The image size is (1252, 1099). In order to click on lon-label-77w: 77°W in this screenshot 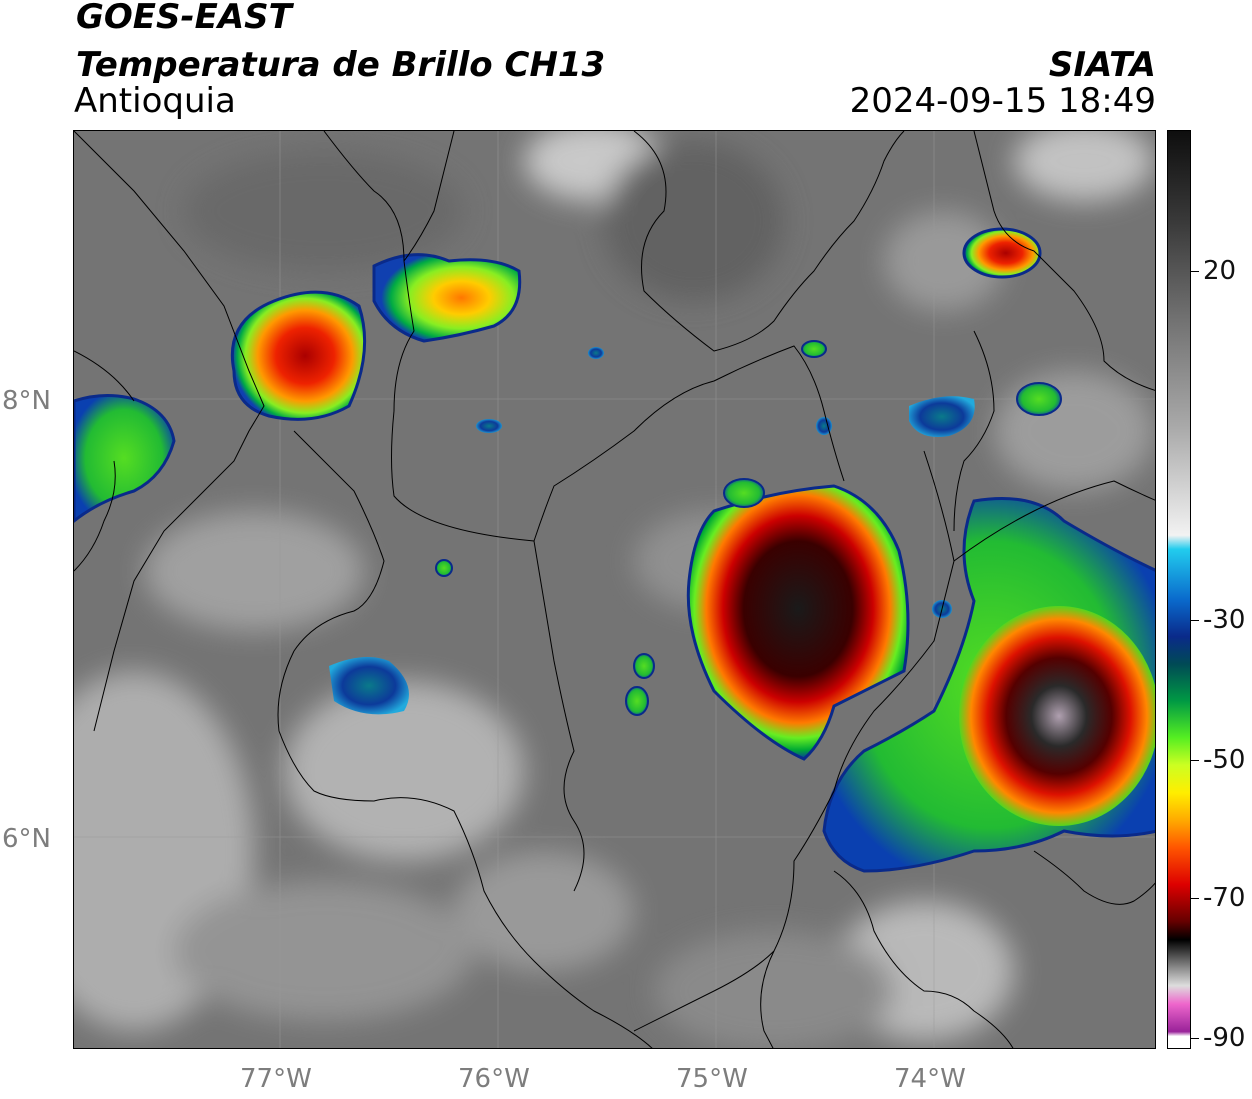, I will do `click(276, 1079)`.